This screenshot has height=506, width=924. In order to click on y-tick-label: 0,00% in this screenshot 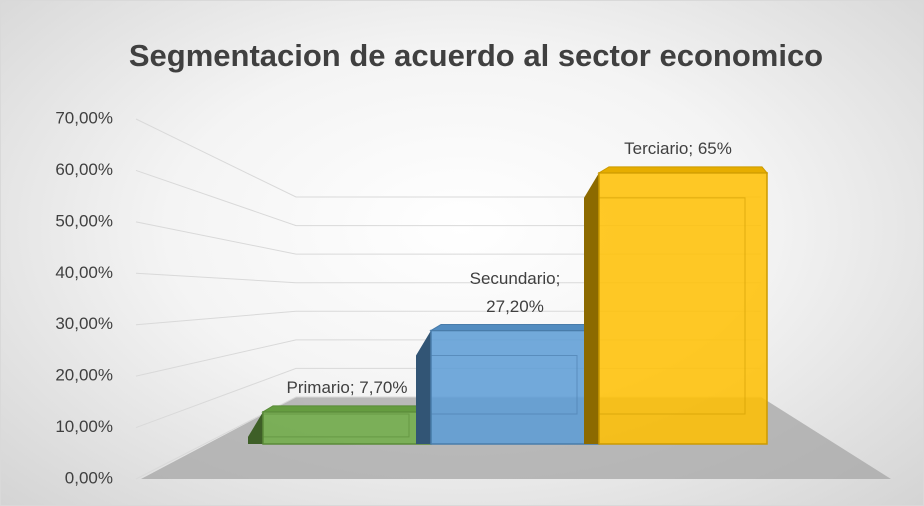, I will do `click(89, 477)`.